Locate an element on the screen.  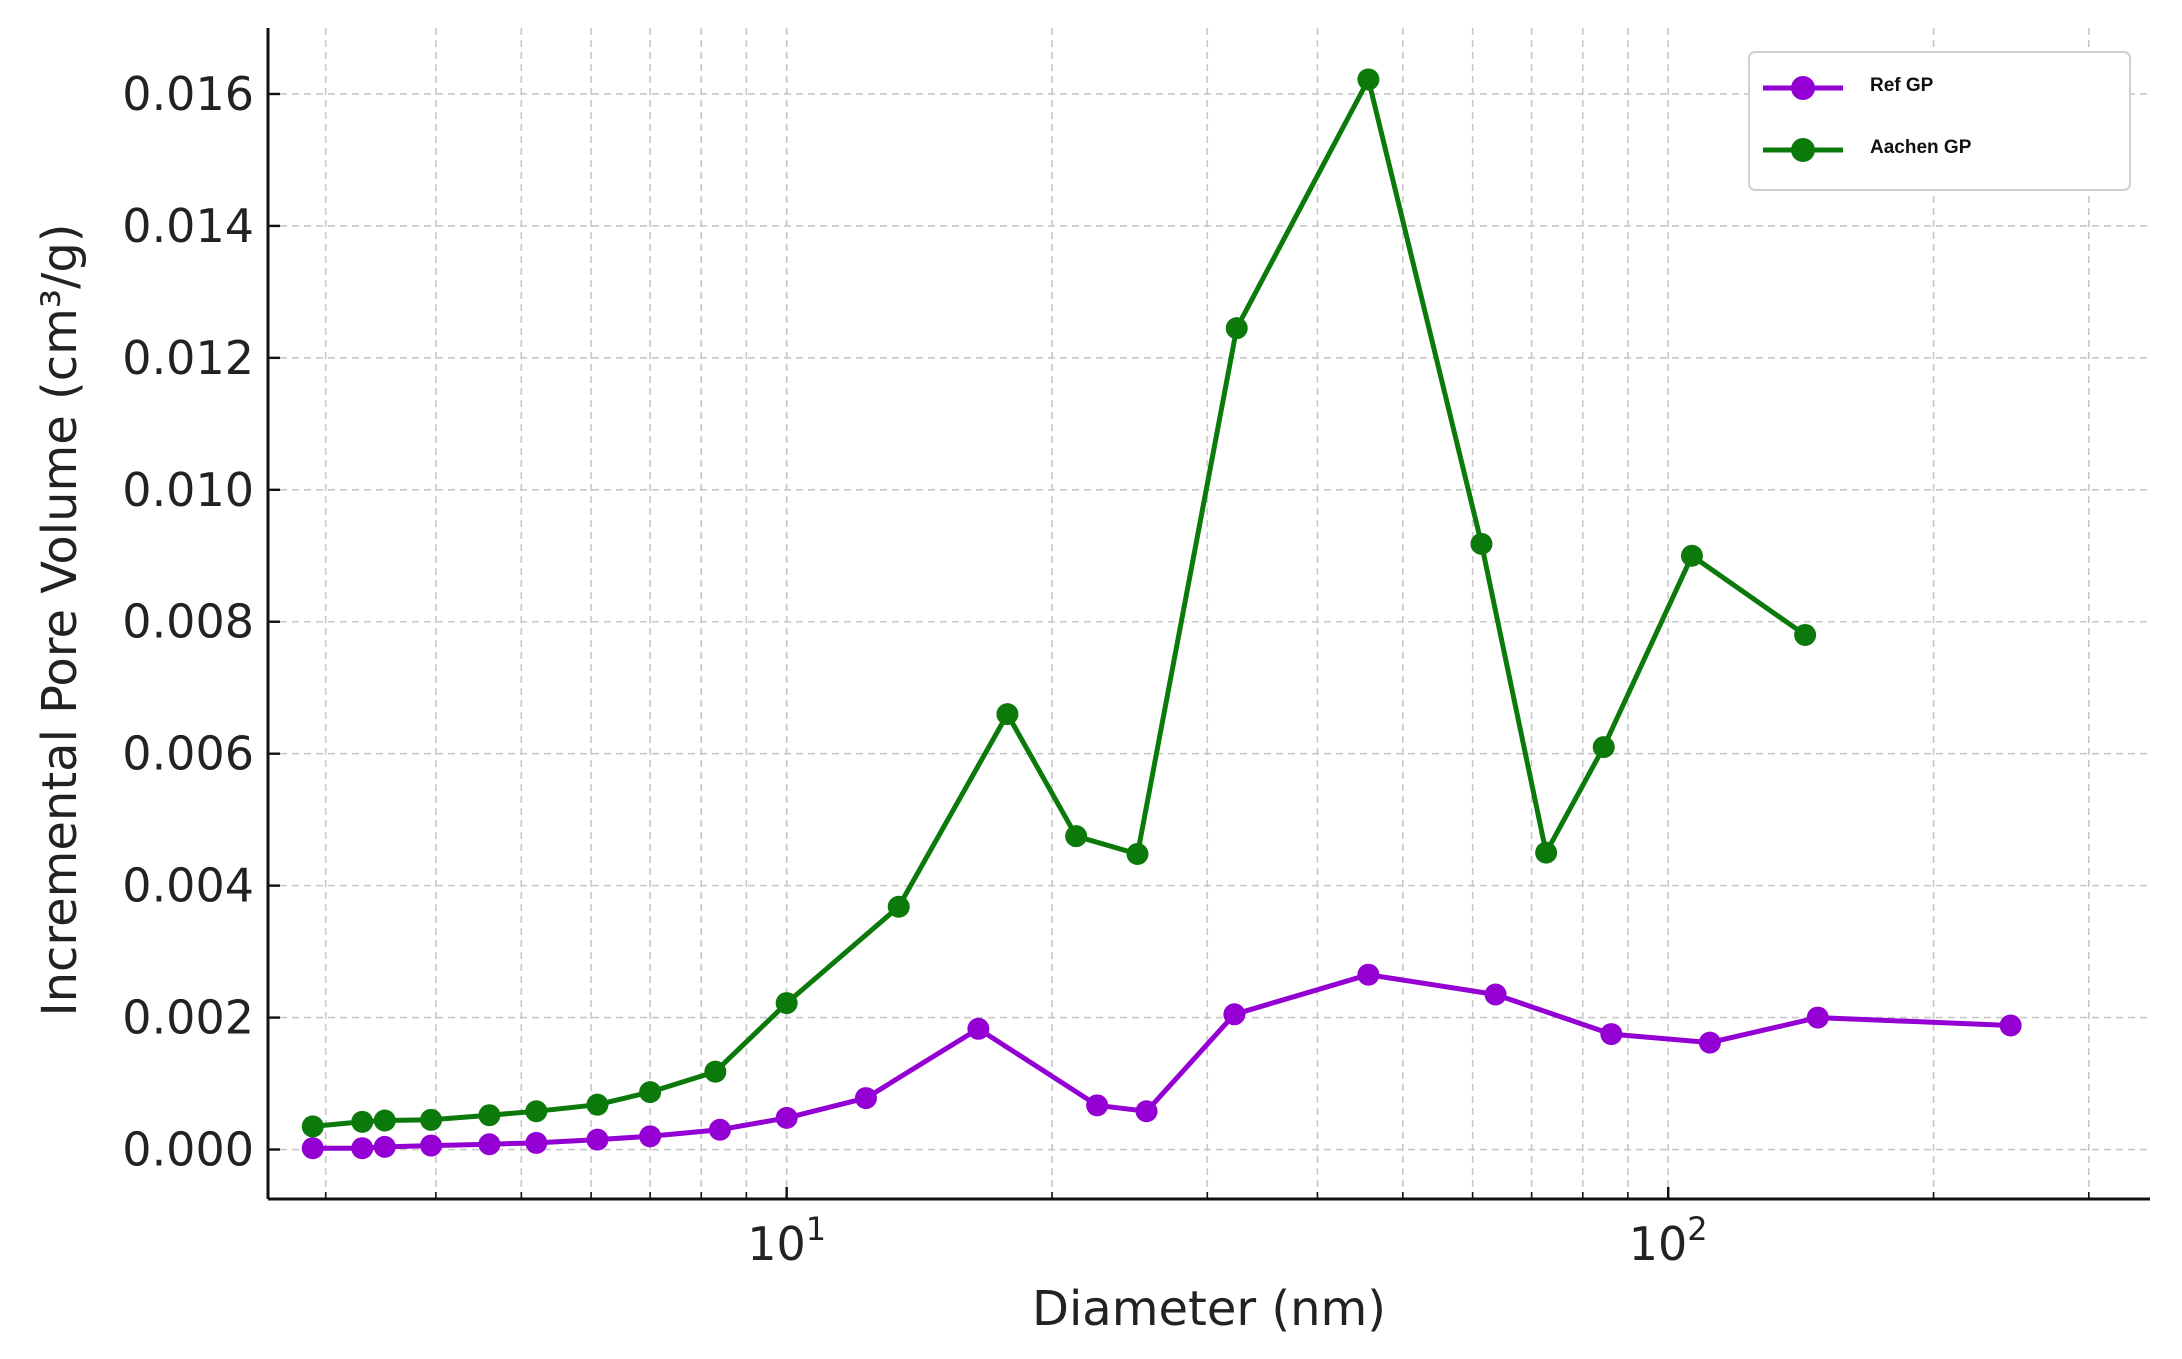
x-axis-title: Diameter (nm) is located at coordinates (1209, 1309).